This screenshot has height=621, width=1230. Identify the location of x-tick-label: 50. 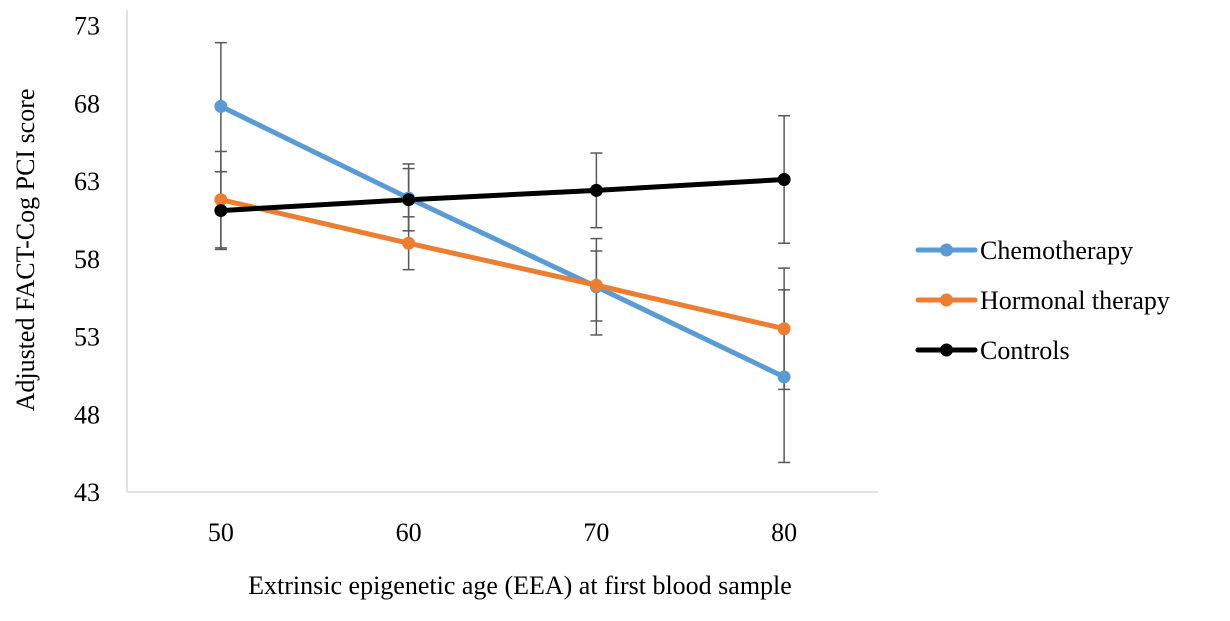
(221, 532).